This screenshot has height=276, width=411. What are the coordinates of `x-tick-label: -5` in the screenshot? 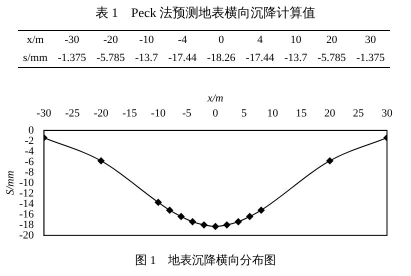 It's located at (187, 114).